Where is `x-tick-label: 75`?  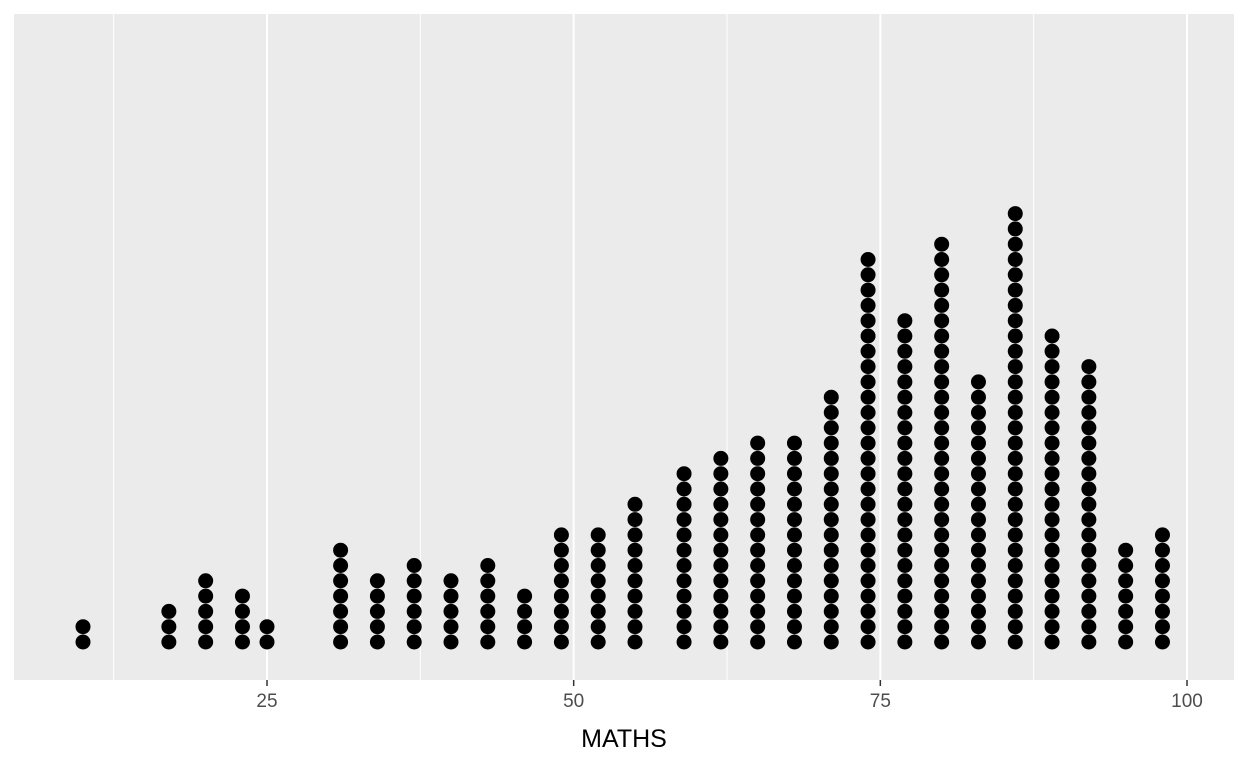 x-tick-label: 75 is located at coordinates (880, 701).